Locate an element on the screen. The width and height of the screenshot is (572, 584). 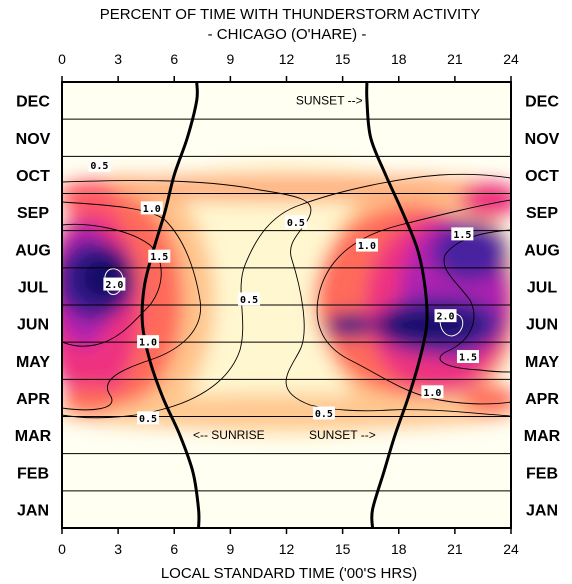
x-tick-label-bottom: 21 is located at coordinates (455, 549).